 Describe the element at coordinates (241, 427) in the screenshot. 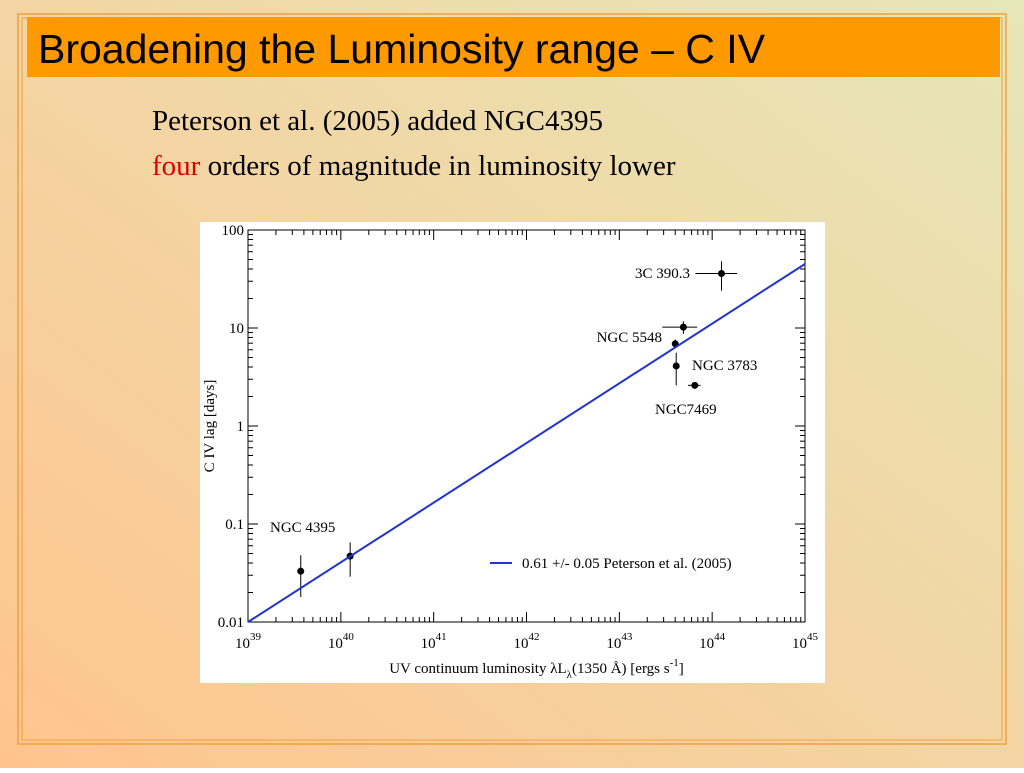

I see `y-tick-label: 1` at that location.